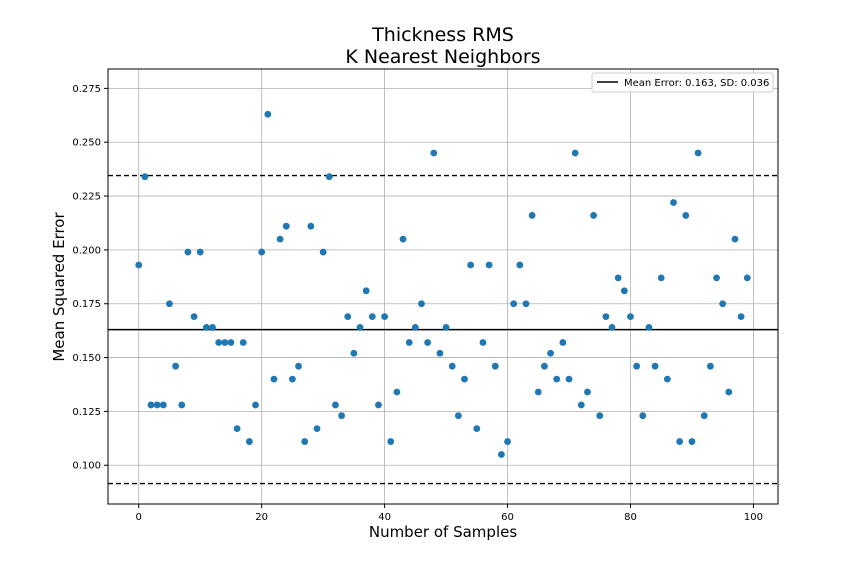  What do you see at coordinates (86, 197) in the screenshot?
I see `y-tick-label: 0.225` at bounding box center [86, 197].